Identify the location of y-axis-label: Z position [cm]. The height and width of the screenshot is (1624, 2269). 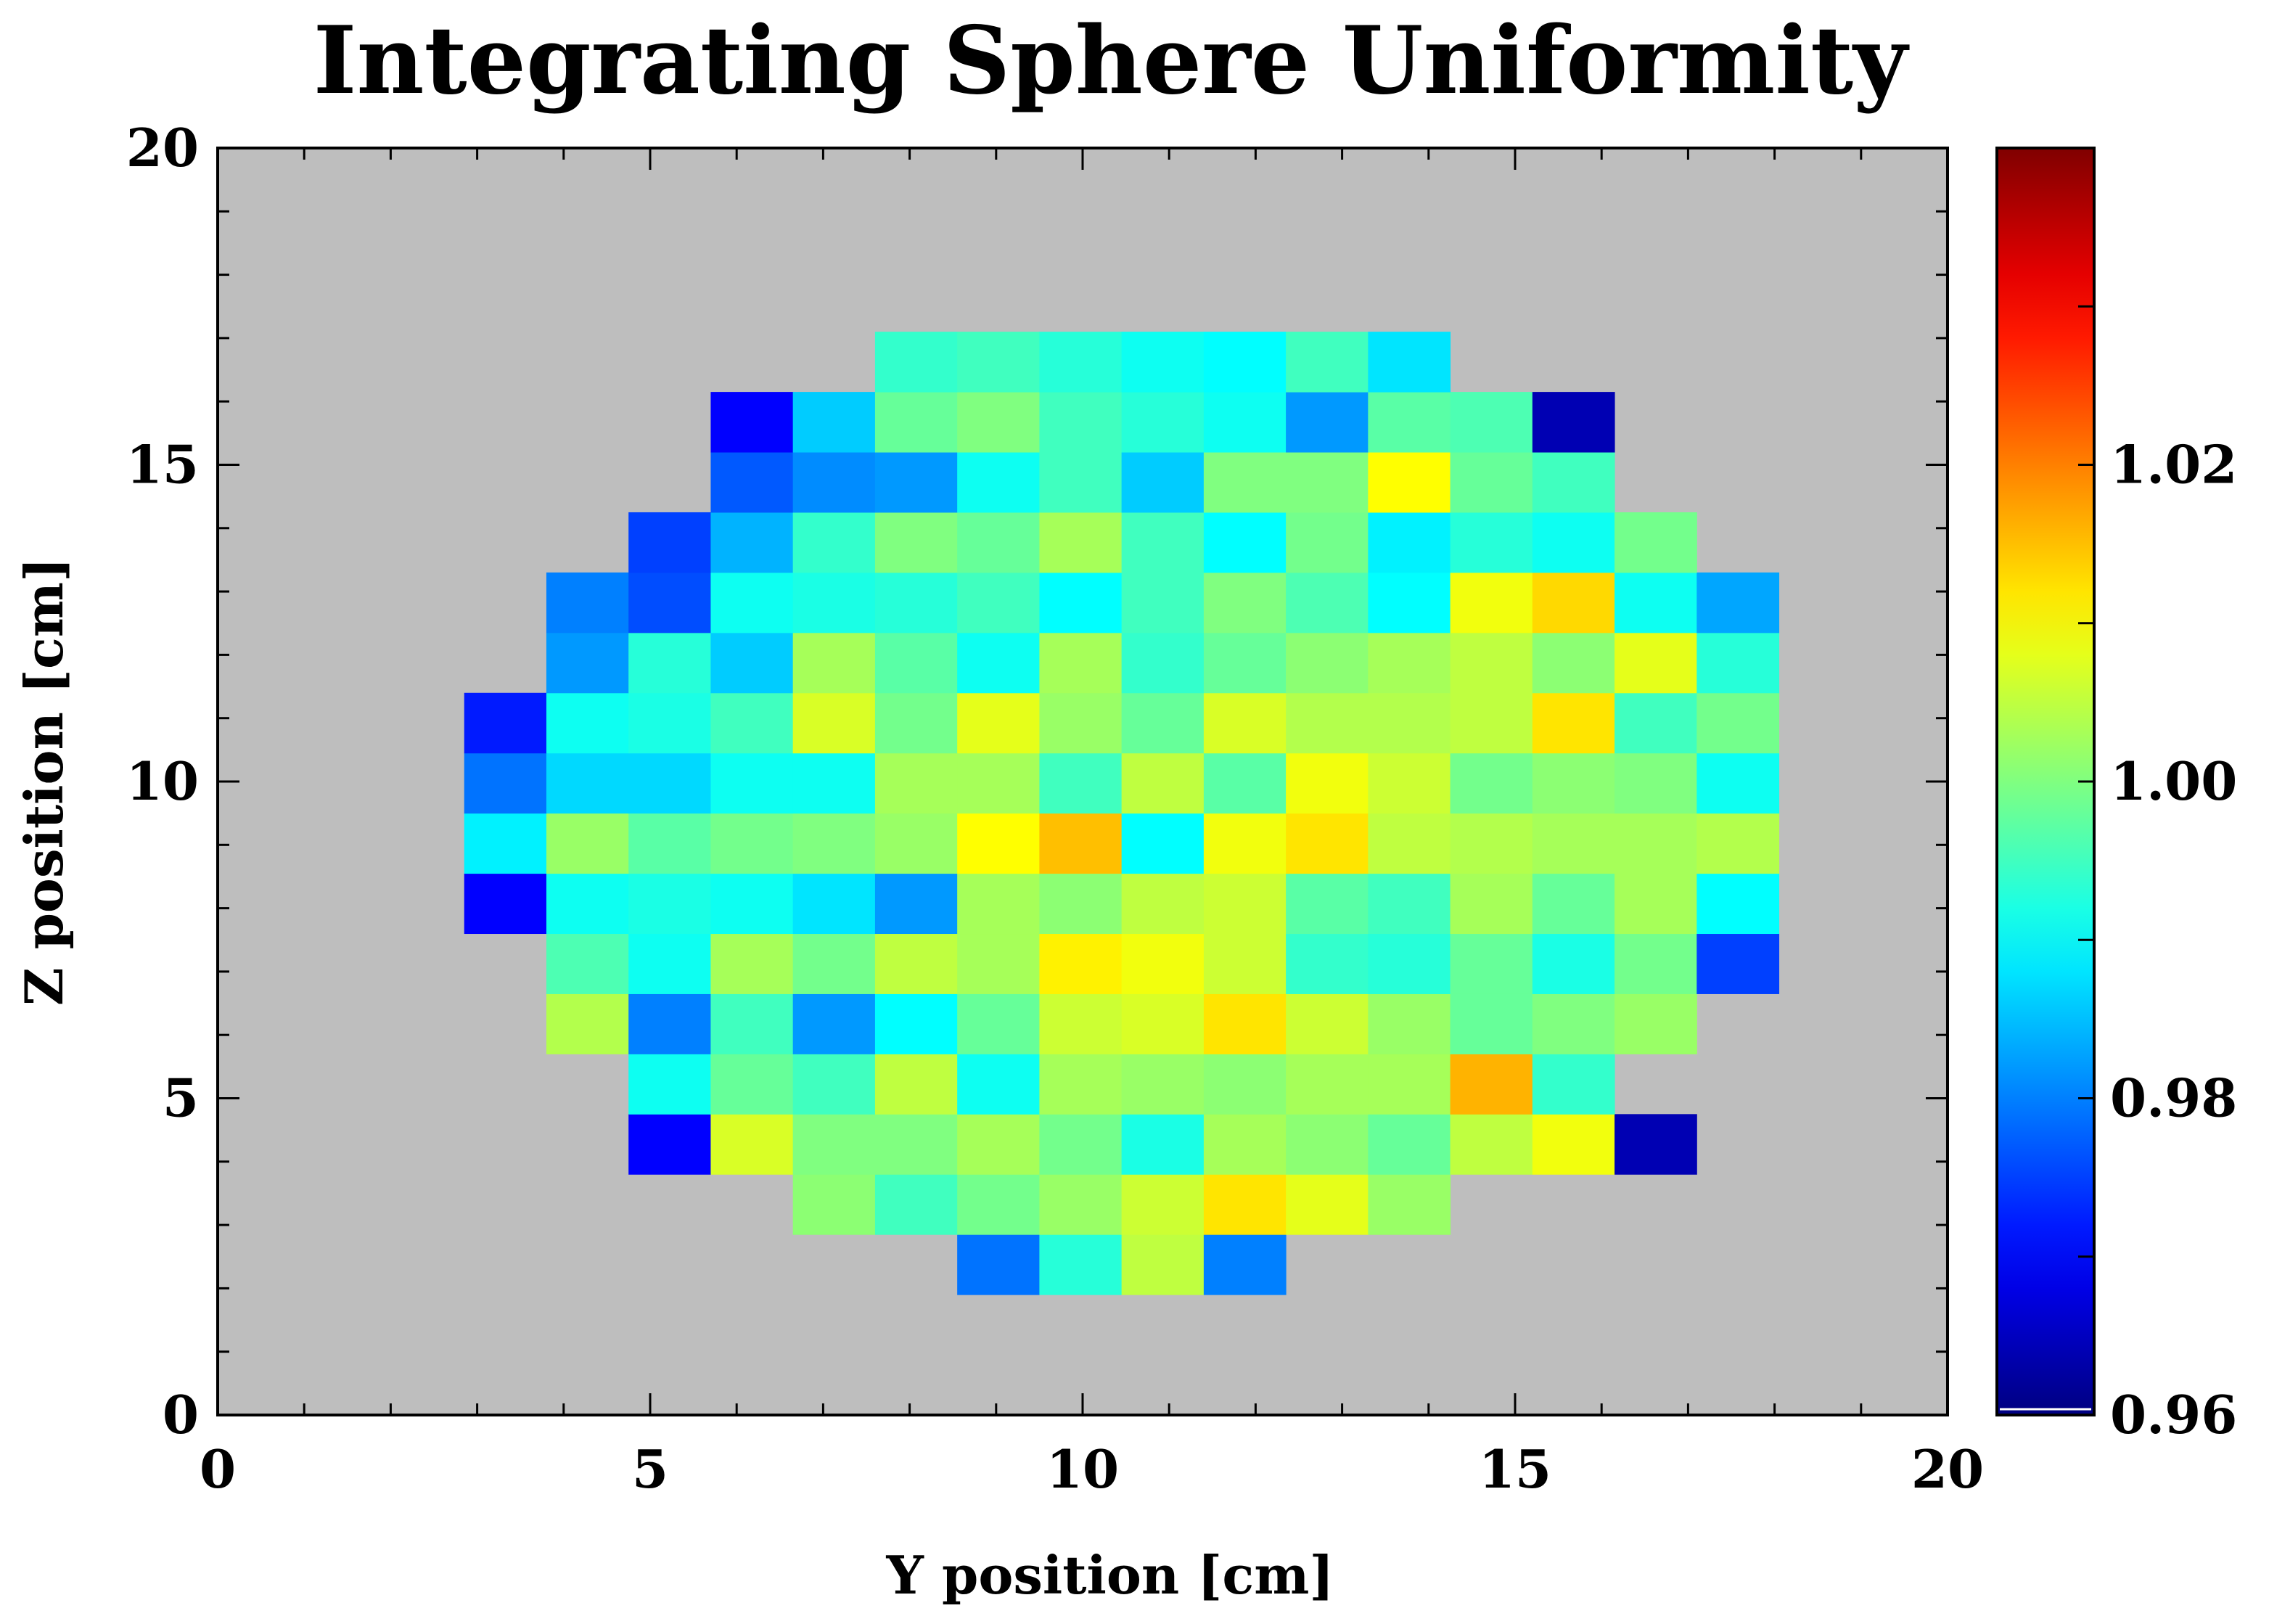
(44, 782).